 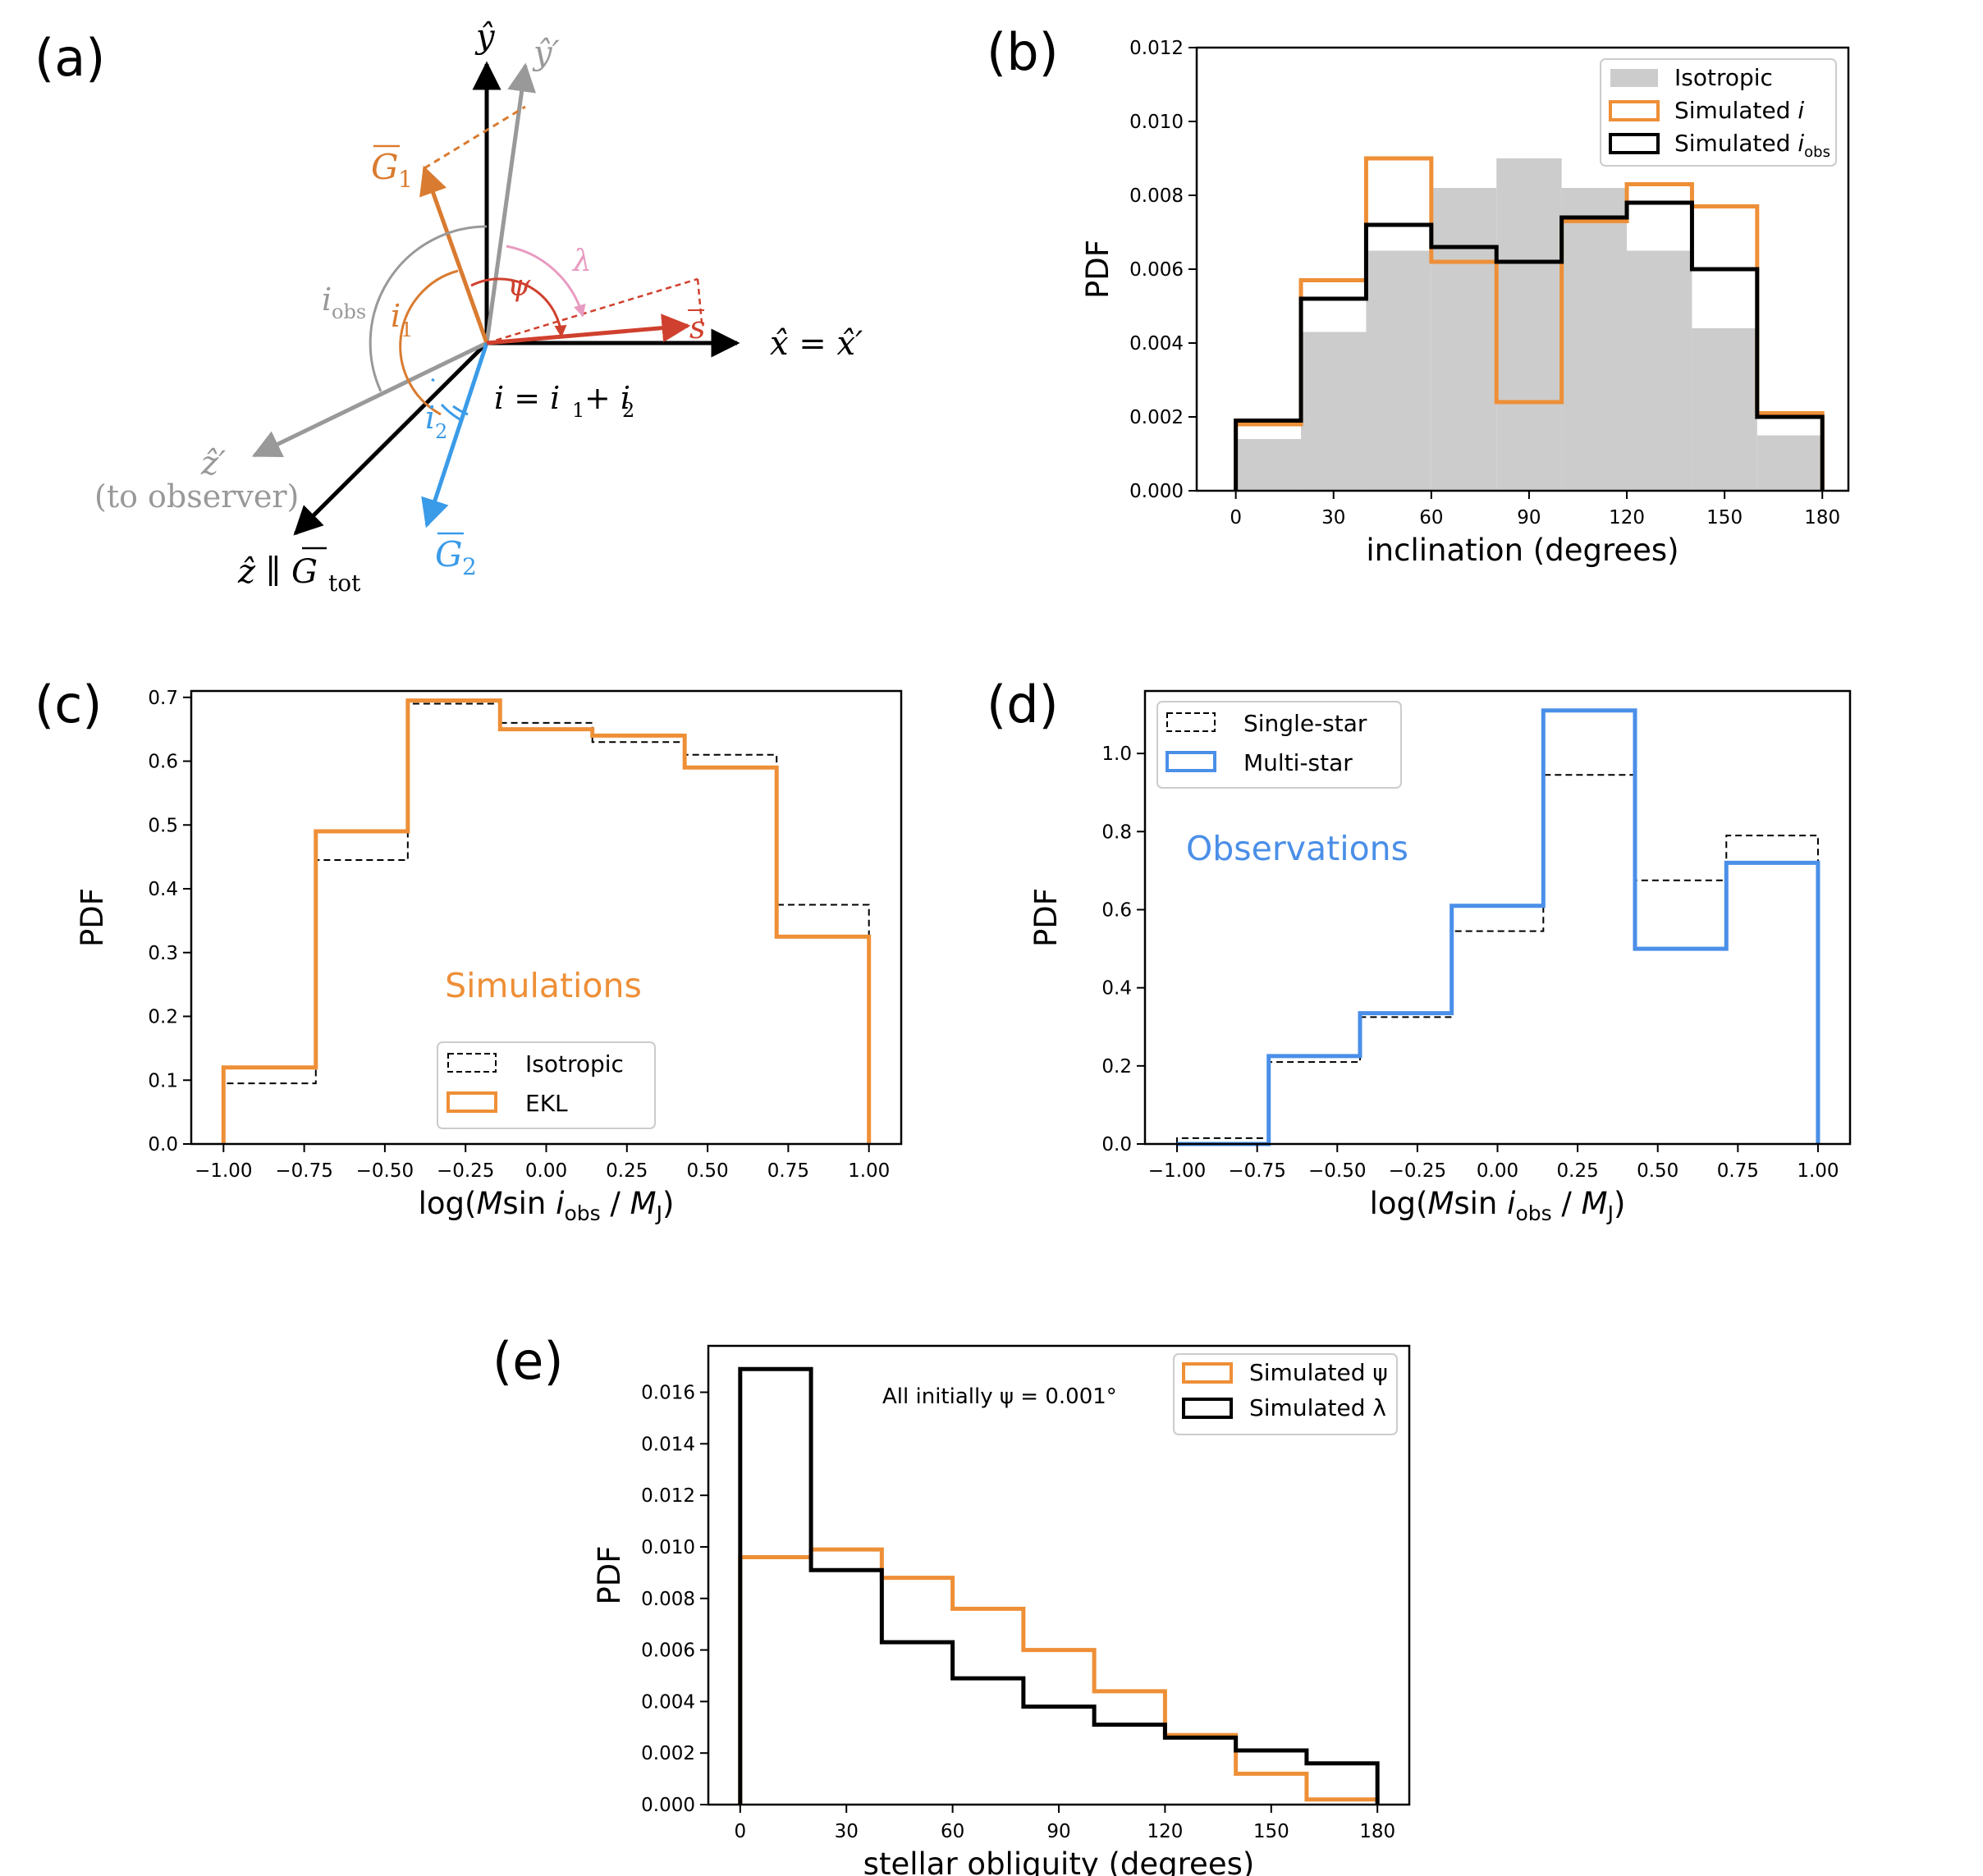 I want to click on s-3d-dashed, so click(x=592, y=311).